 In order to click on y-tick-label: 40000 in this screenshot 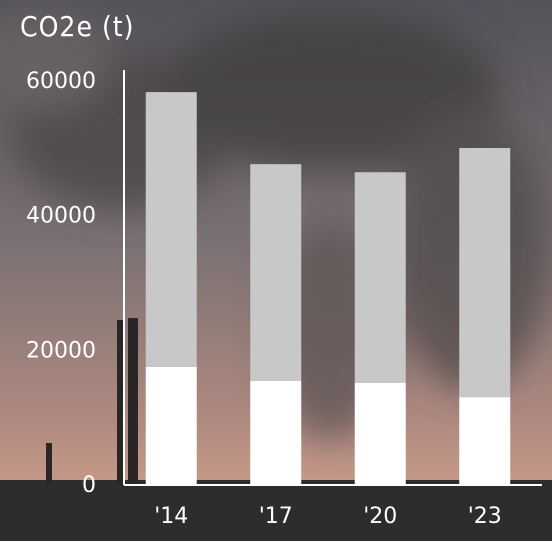, I will do `click(61, 216)`.